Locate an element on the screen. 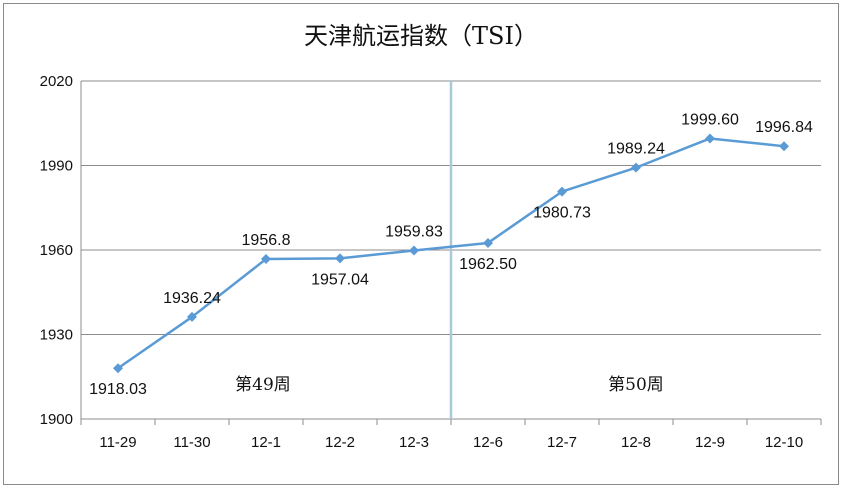  data-label: 1956.8 is located at coordinates (266, 240).